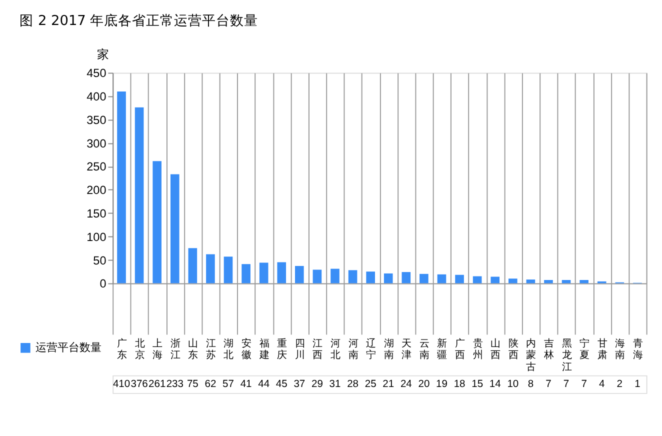 The height and width of the screenshot is (436, 662). What do you see at coordinates (139, 349) in the screenshot?
I see `x-tick-label: 北京` at bounding box center [139, 349].